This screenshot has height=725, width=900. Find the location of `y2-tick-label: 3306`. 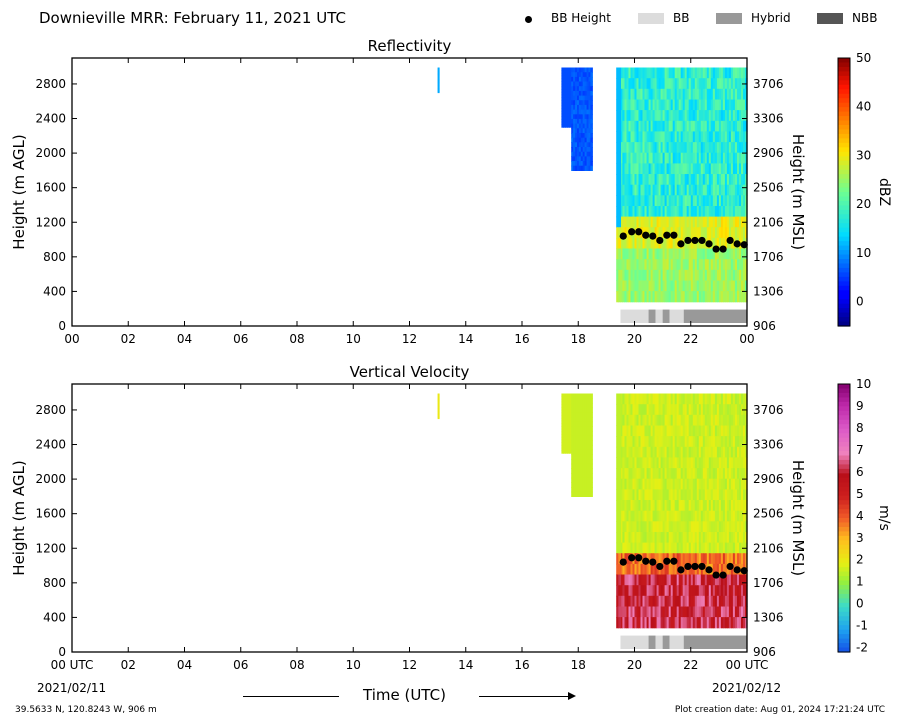

y2-tick-label: 3306 is located at coordinates (768, 445).